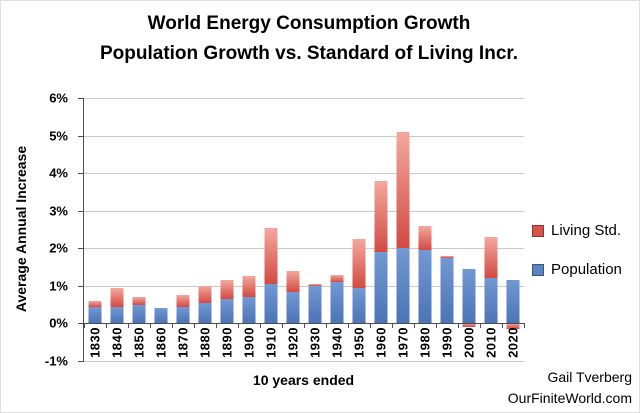 The height and width of the screenshot is (413, 640). I want to click on x-axis-tick-label: 1860, so click(161, 343).